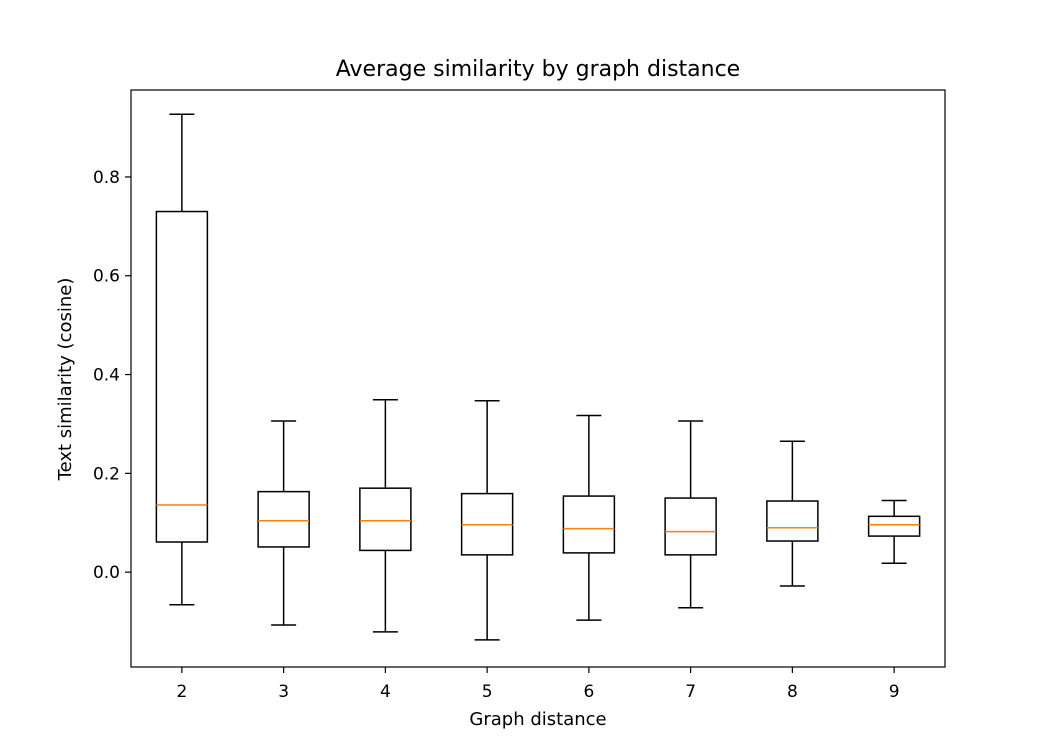  What do you see at coordinates (283, 692) in the screenshot?
I see `x-tick-label: 3` at bounding box center [283, 692].